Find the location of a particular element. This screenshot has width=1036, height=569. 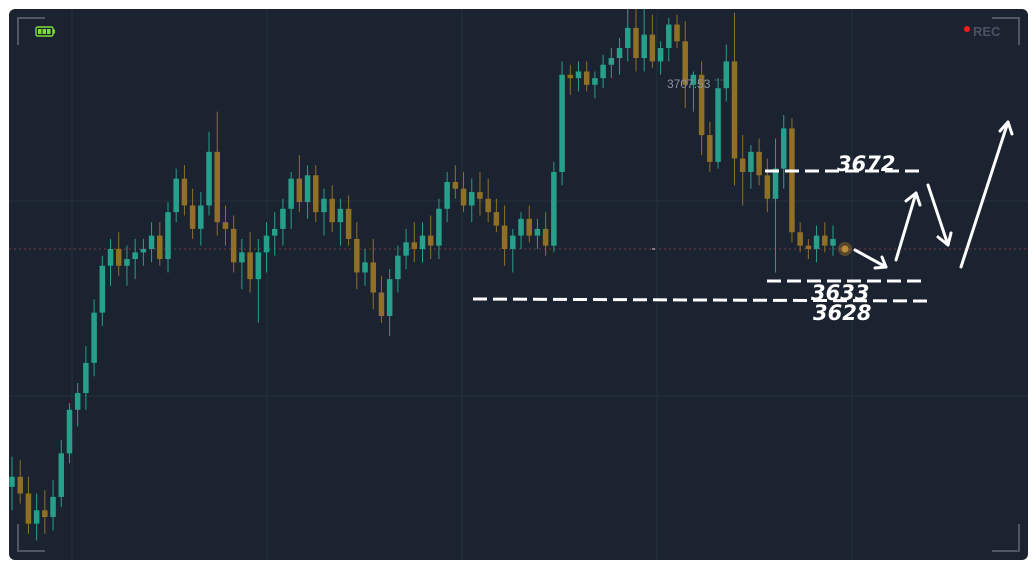

level-label-3633: 3633 is located at coordinates (840, 293).